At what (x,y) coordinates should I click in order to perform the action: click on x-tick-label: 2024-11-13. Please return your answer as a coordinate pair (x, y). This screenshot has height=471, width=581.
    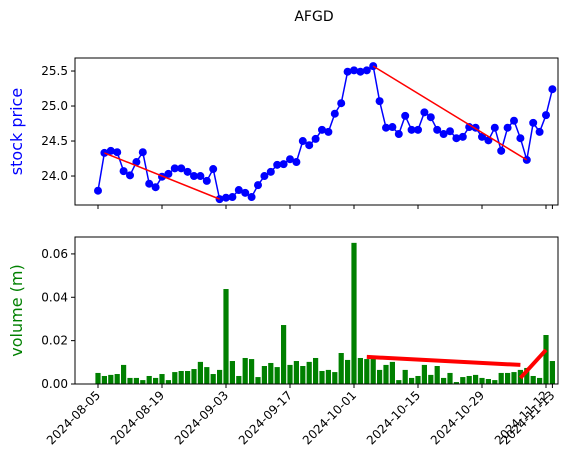
    Looking at the image, I should click on (527, 417).